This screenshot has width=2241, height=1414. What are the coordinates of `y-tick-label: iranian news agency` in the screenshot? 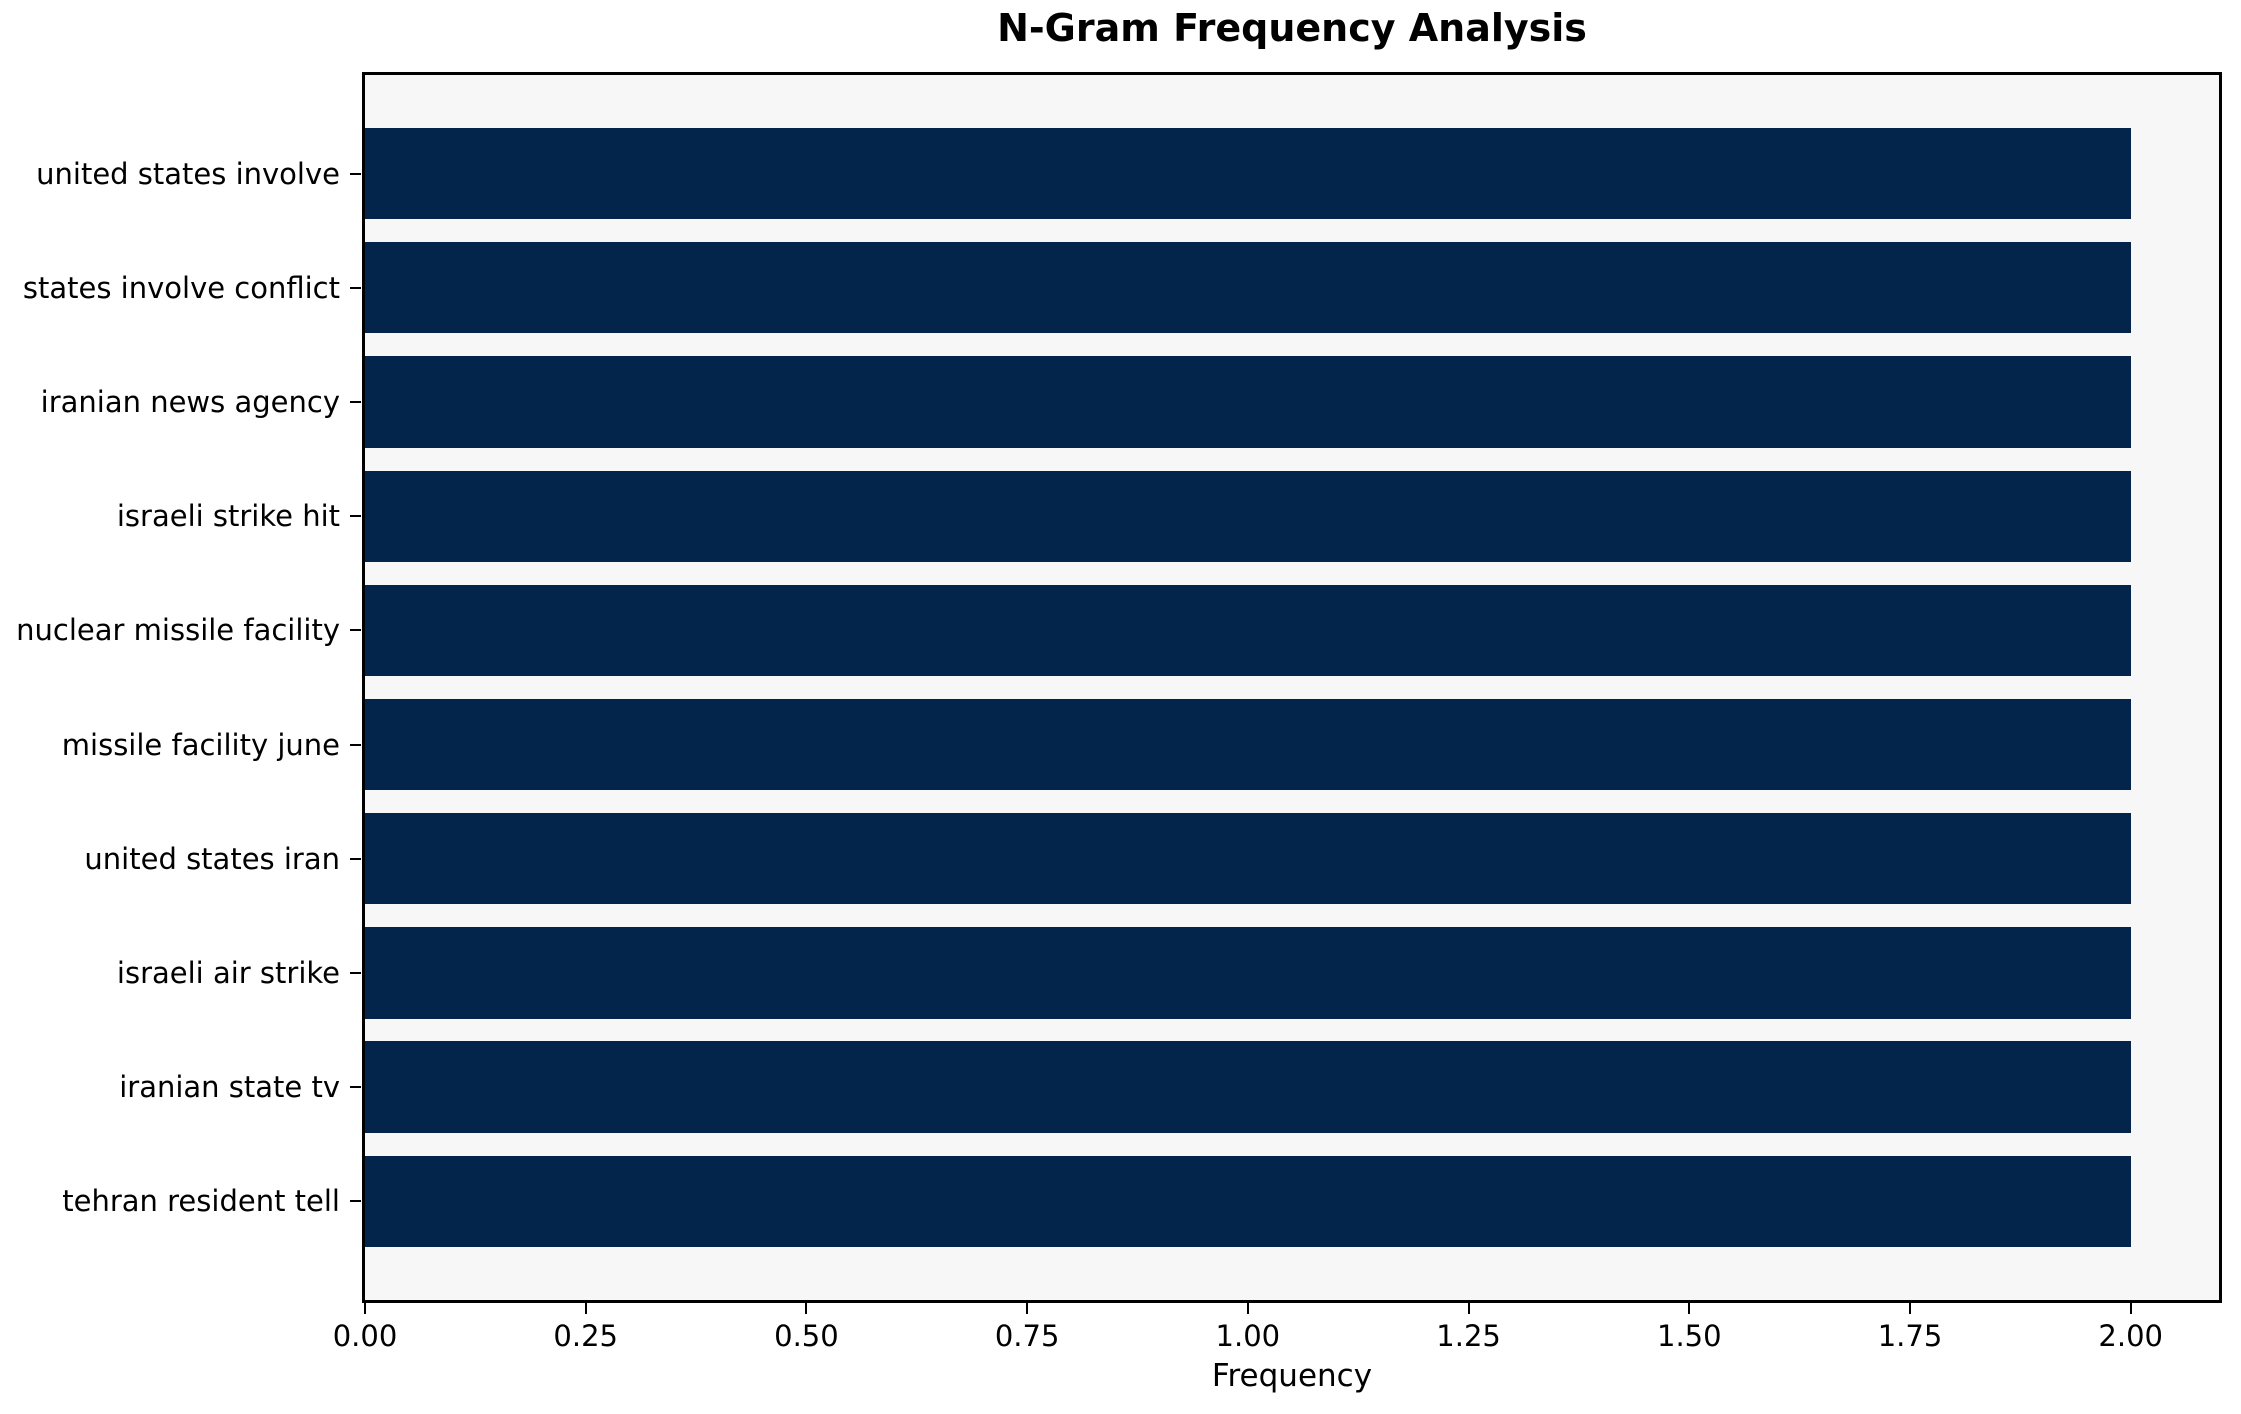 It's located at (190, 402).